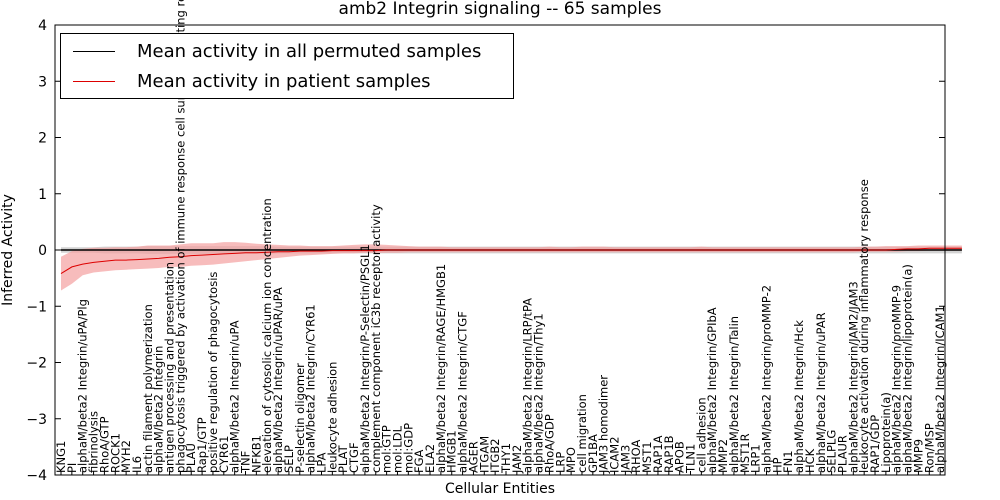  I want to click on y-tick-label: −4, so click(36, 476).